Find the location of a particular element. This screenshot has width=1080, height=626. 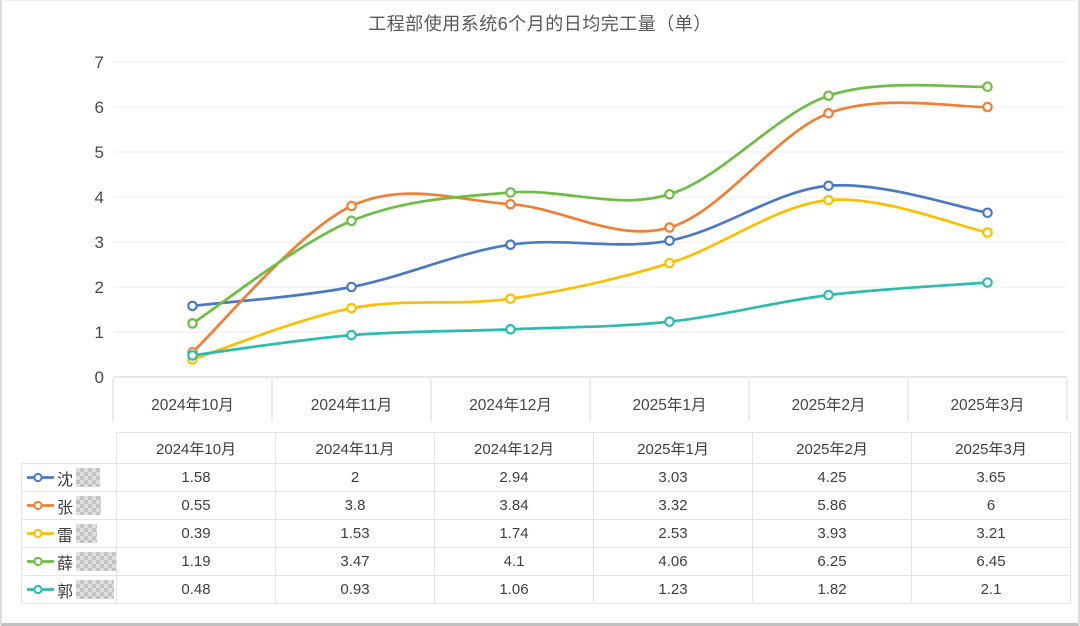

table-header-cell: 2024年10月 is located at coordinates (196, 448).